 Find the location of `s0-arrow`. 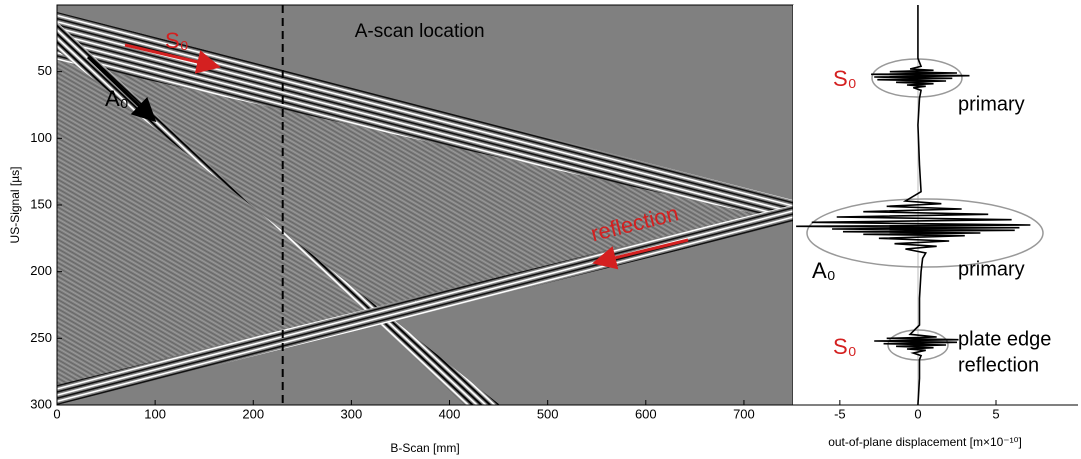

s0-arrow is located at coordinates (172, 58).